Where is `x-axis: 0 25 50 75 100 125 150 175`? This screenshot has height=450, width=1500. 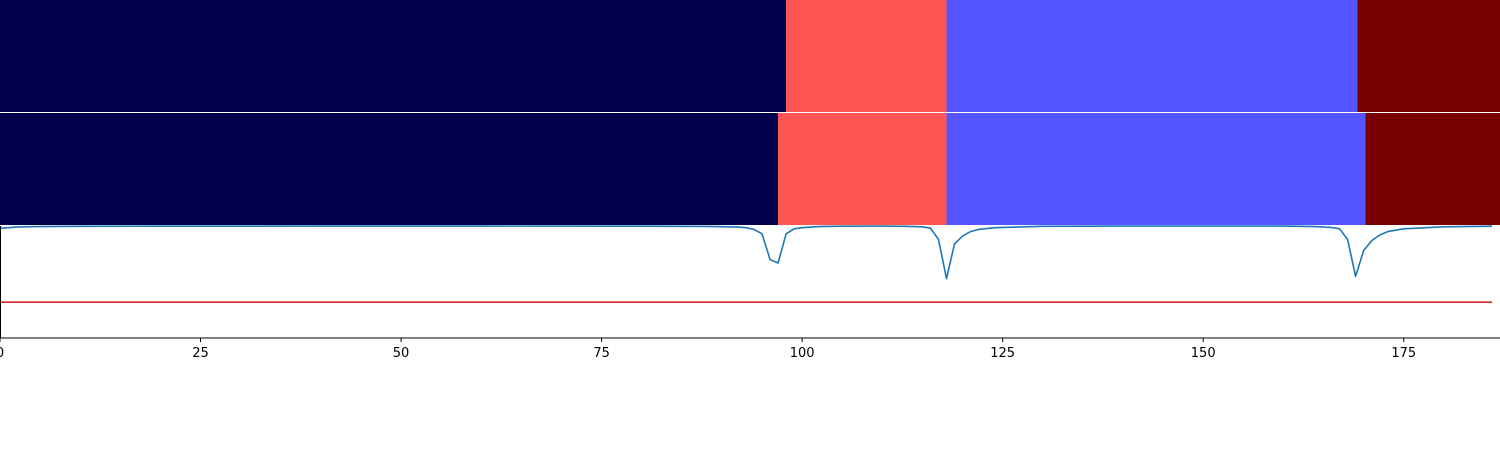
x-axis: 0 25 50 75 100 125 150 175 is located at coordinates (708, 349).